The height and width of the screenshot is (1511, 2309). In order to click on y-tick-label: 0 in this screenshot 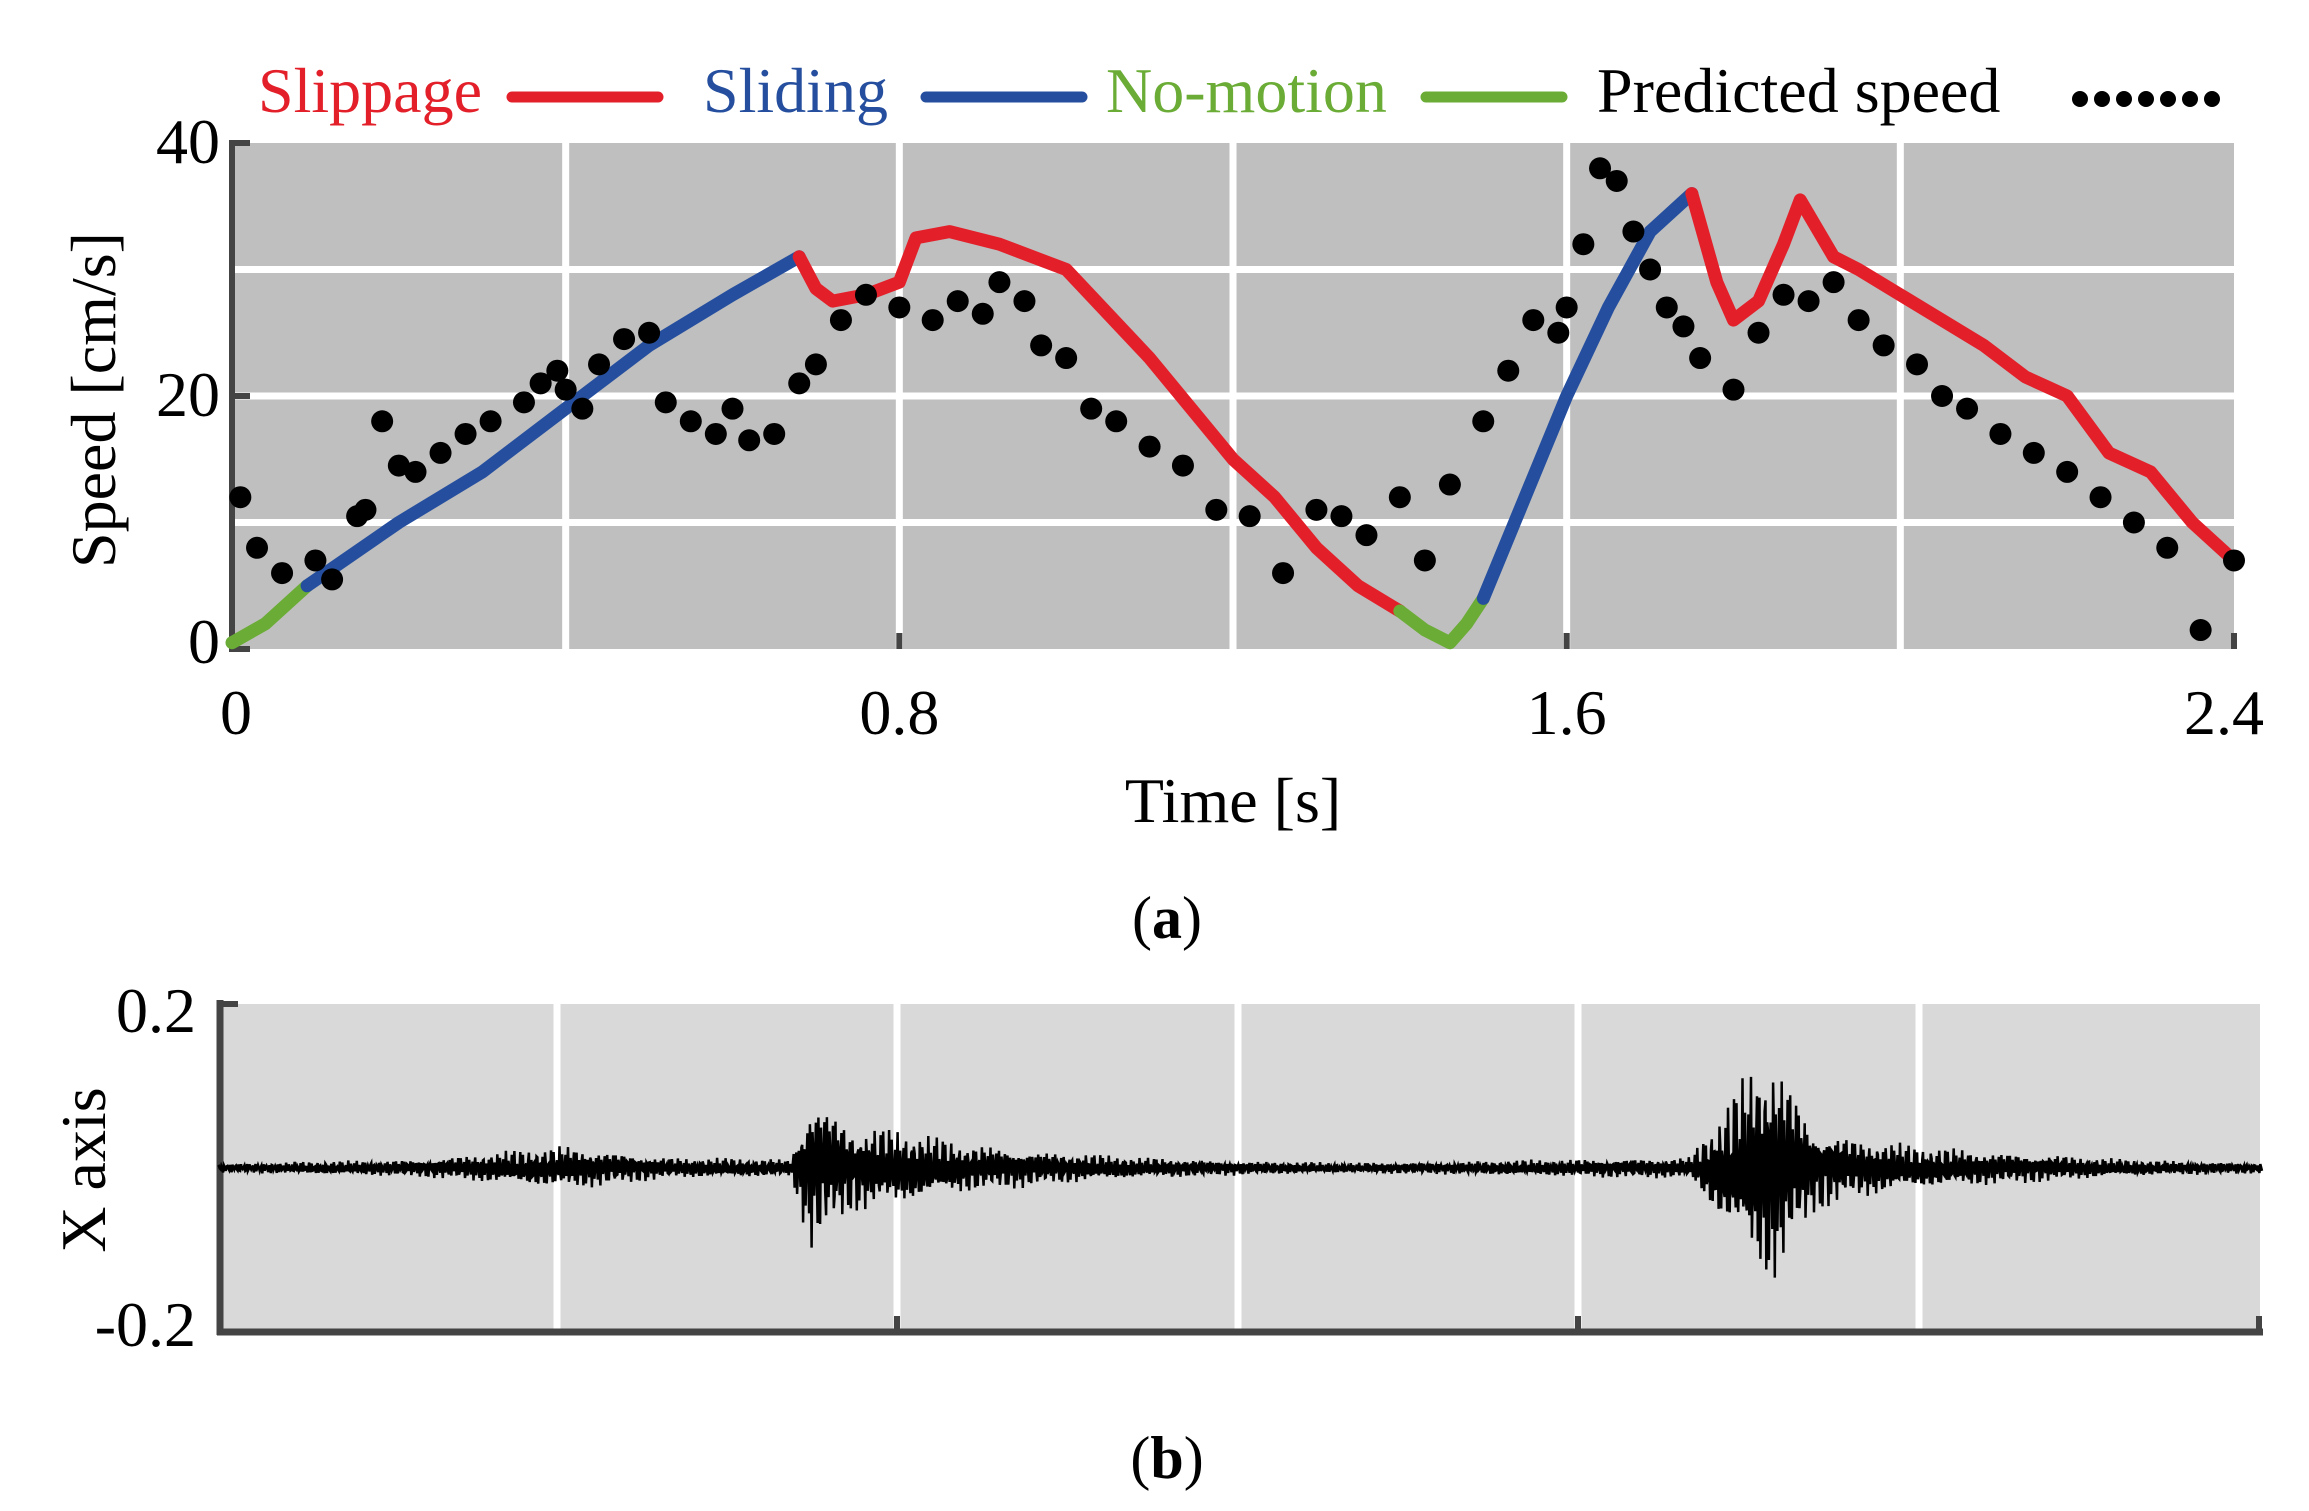, I will do `click(204, 641)`.